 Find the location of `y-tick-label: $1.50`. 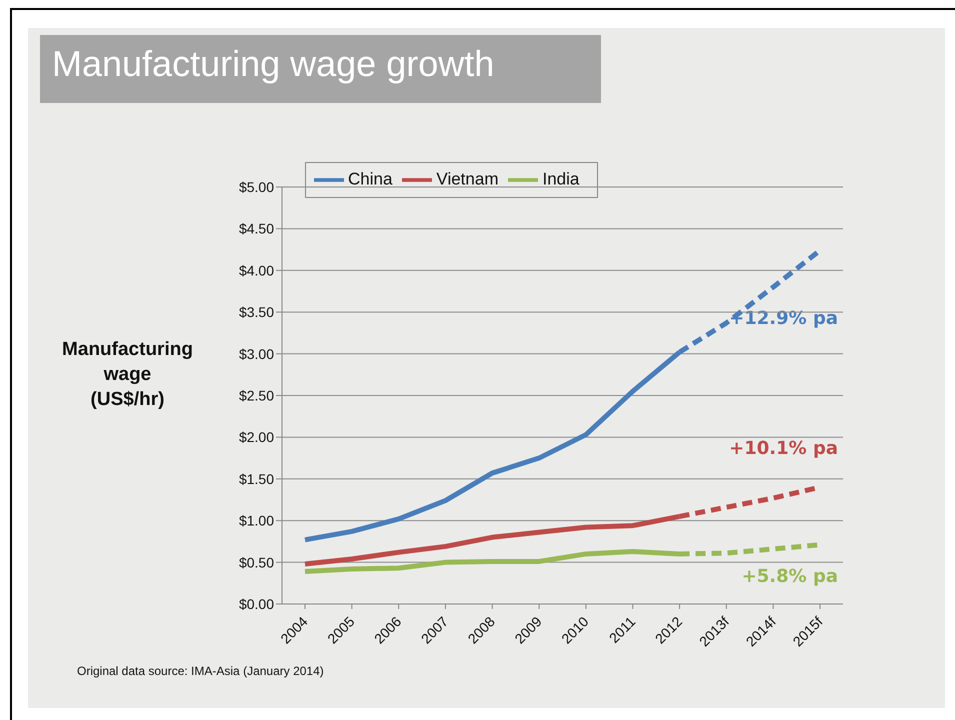

y-tick-label: $1.50 is located at coordinates (256, 478).